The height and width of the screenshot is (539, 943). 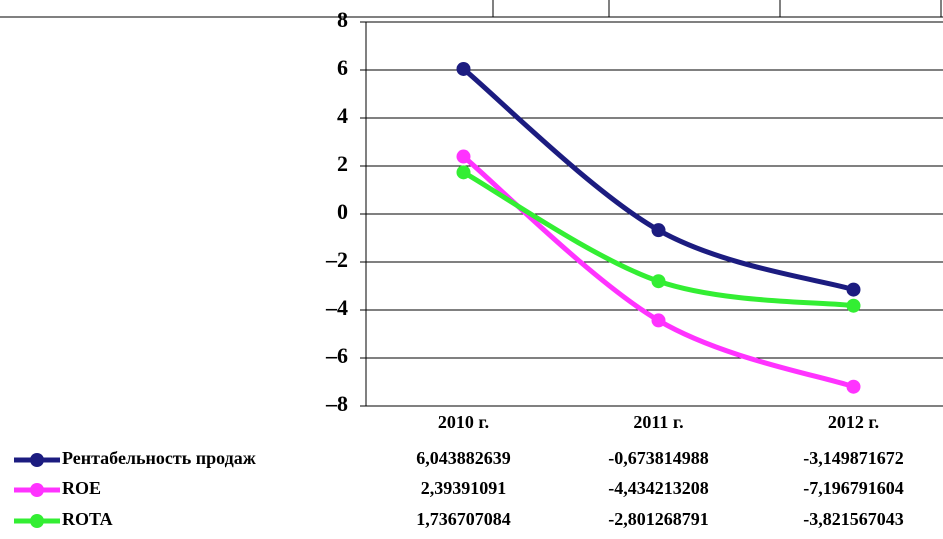 I want to click on table-value: -7,196791604, so click(x=853, y=488).